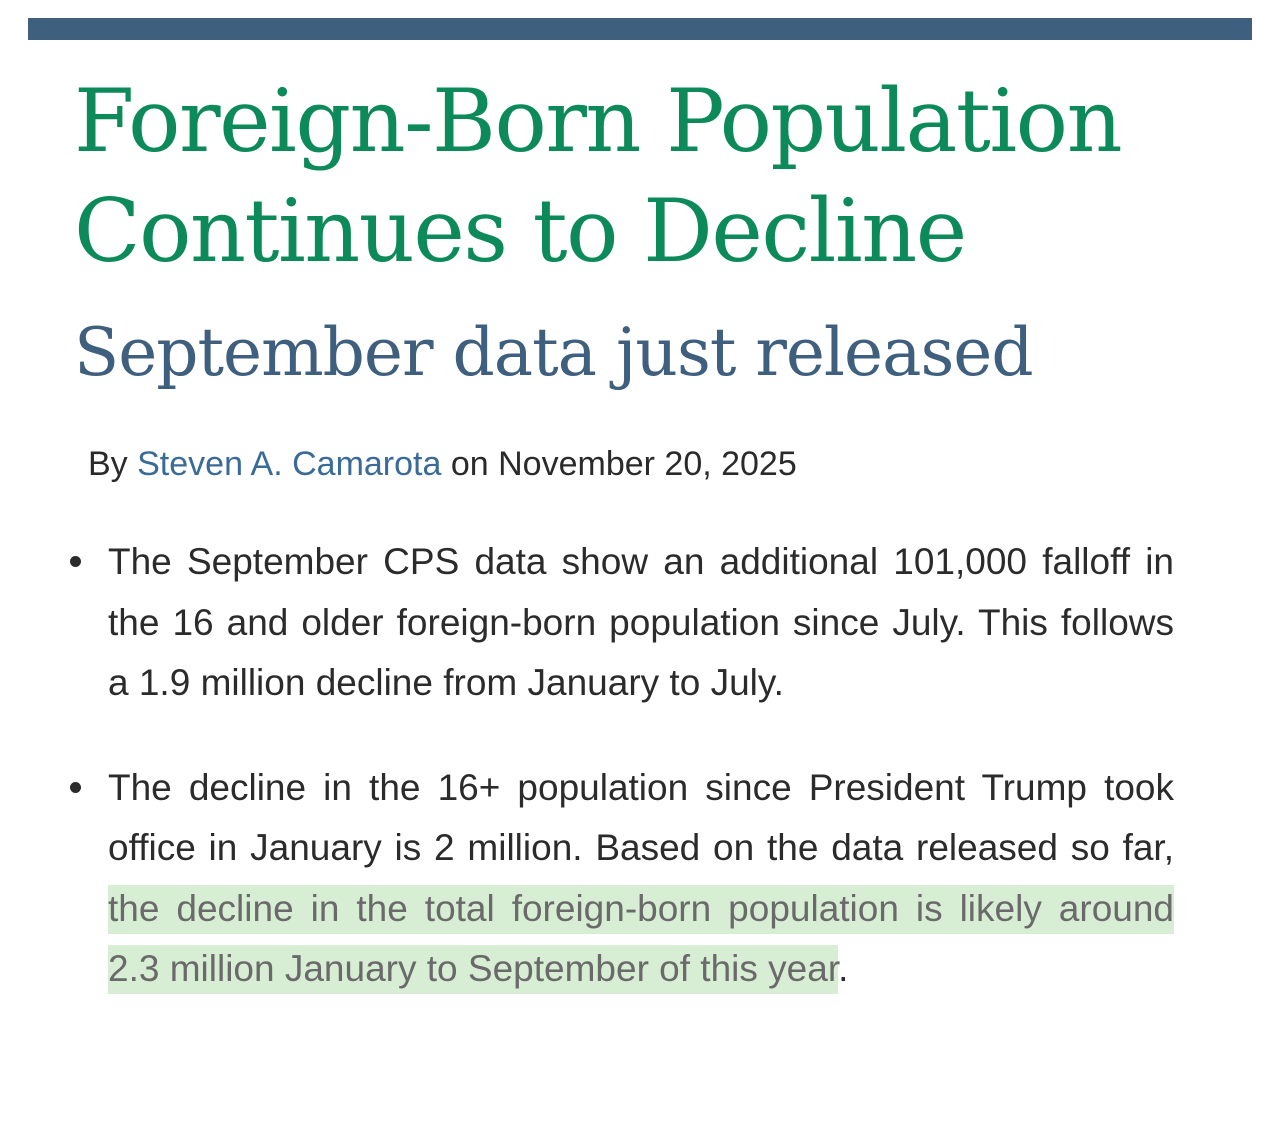 Image resolution: width=1280 pixels, height=1134 pixels. Describe the element at coordinates (640, 29) in the screenshot. I see `top-accent-bar` at that location.